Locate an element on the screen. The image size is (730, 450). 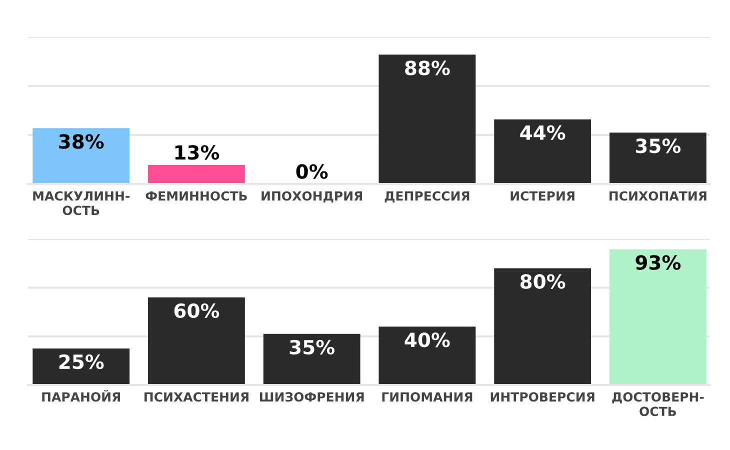
data-label: 88% is located at coordinates (427, 68).